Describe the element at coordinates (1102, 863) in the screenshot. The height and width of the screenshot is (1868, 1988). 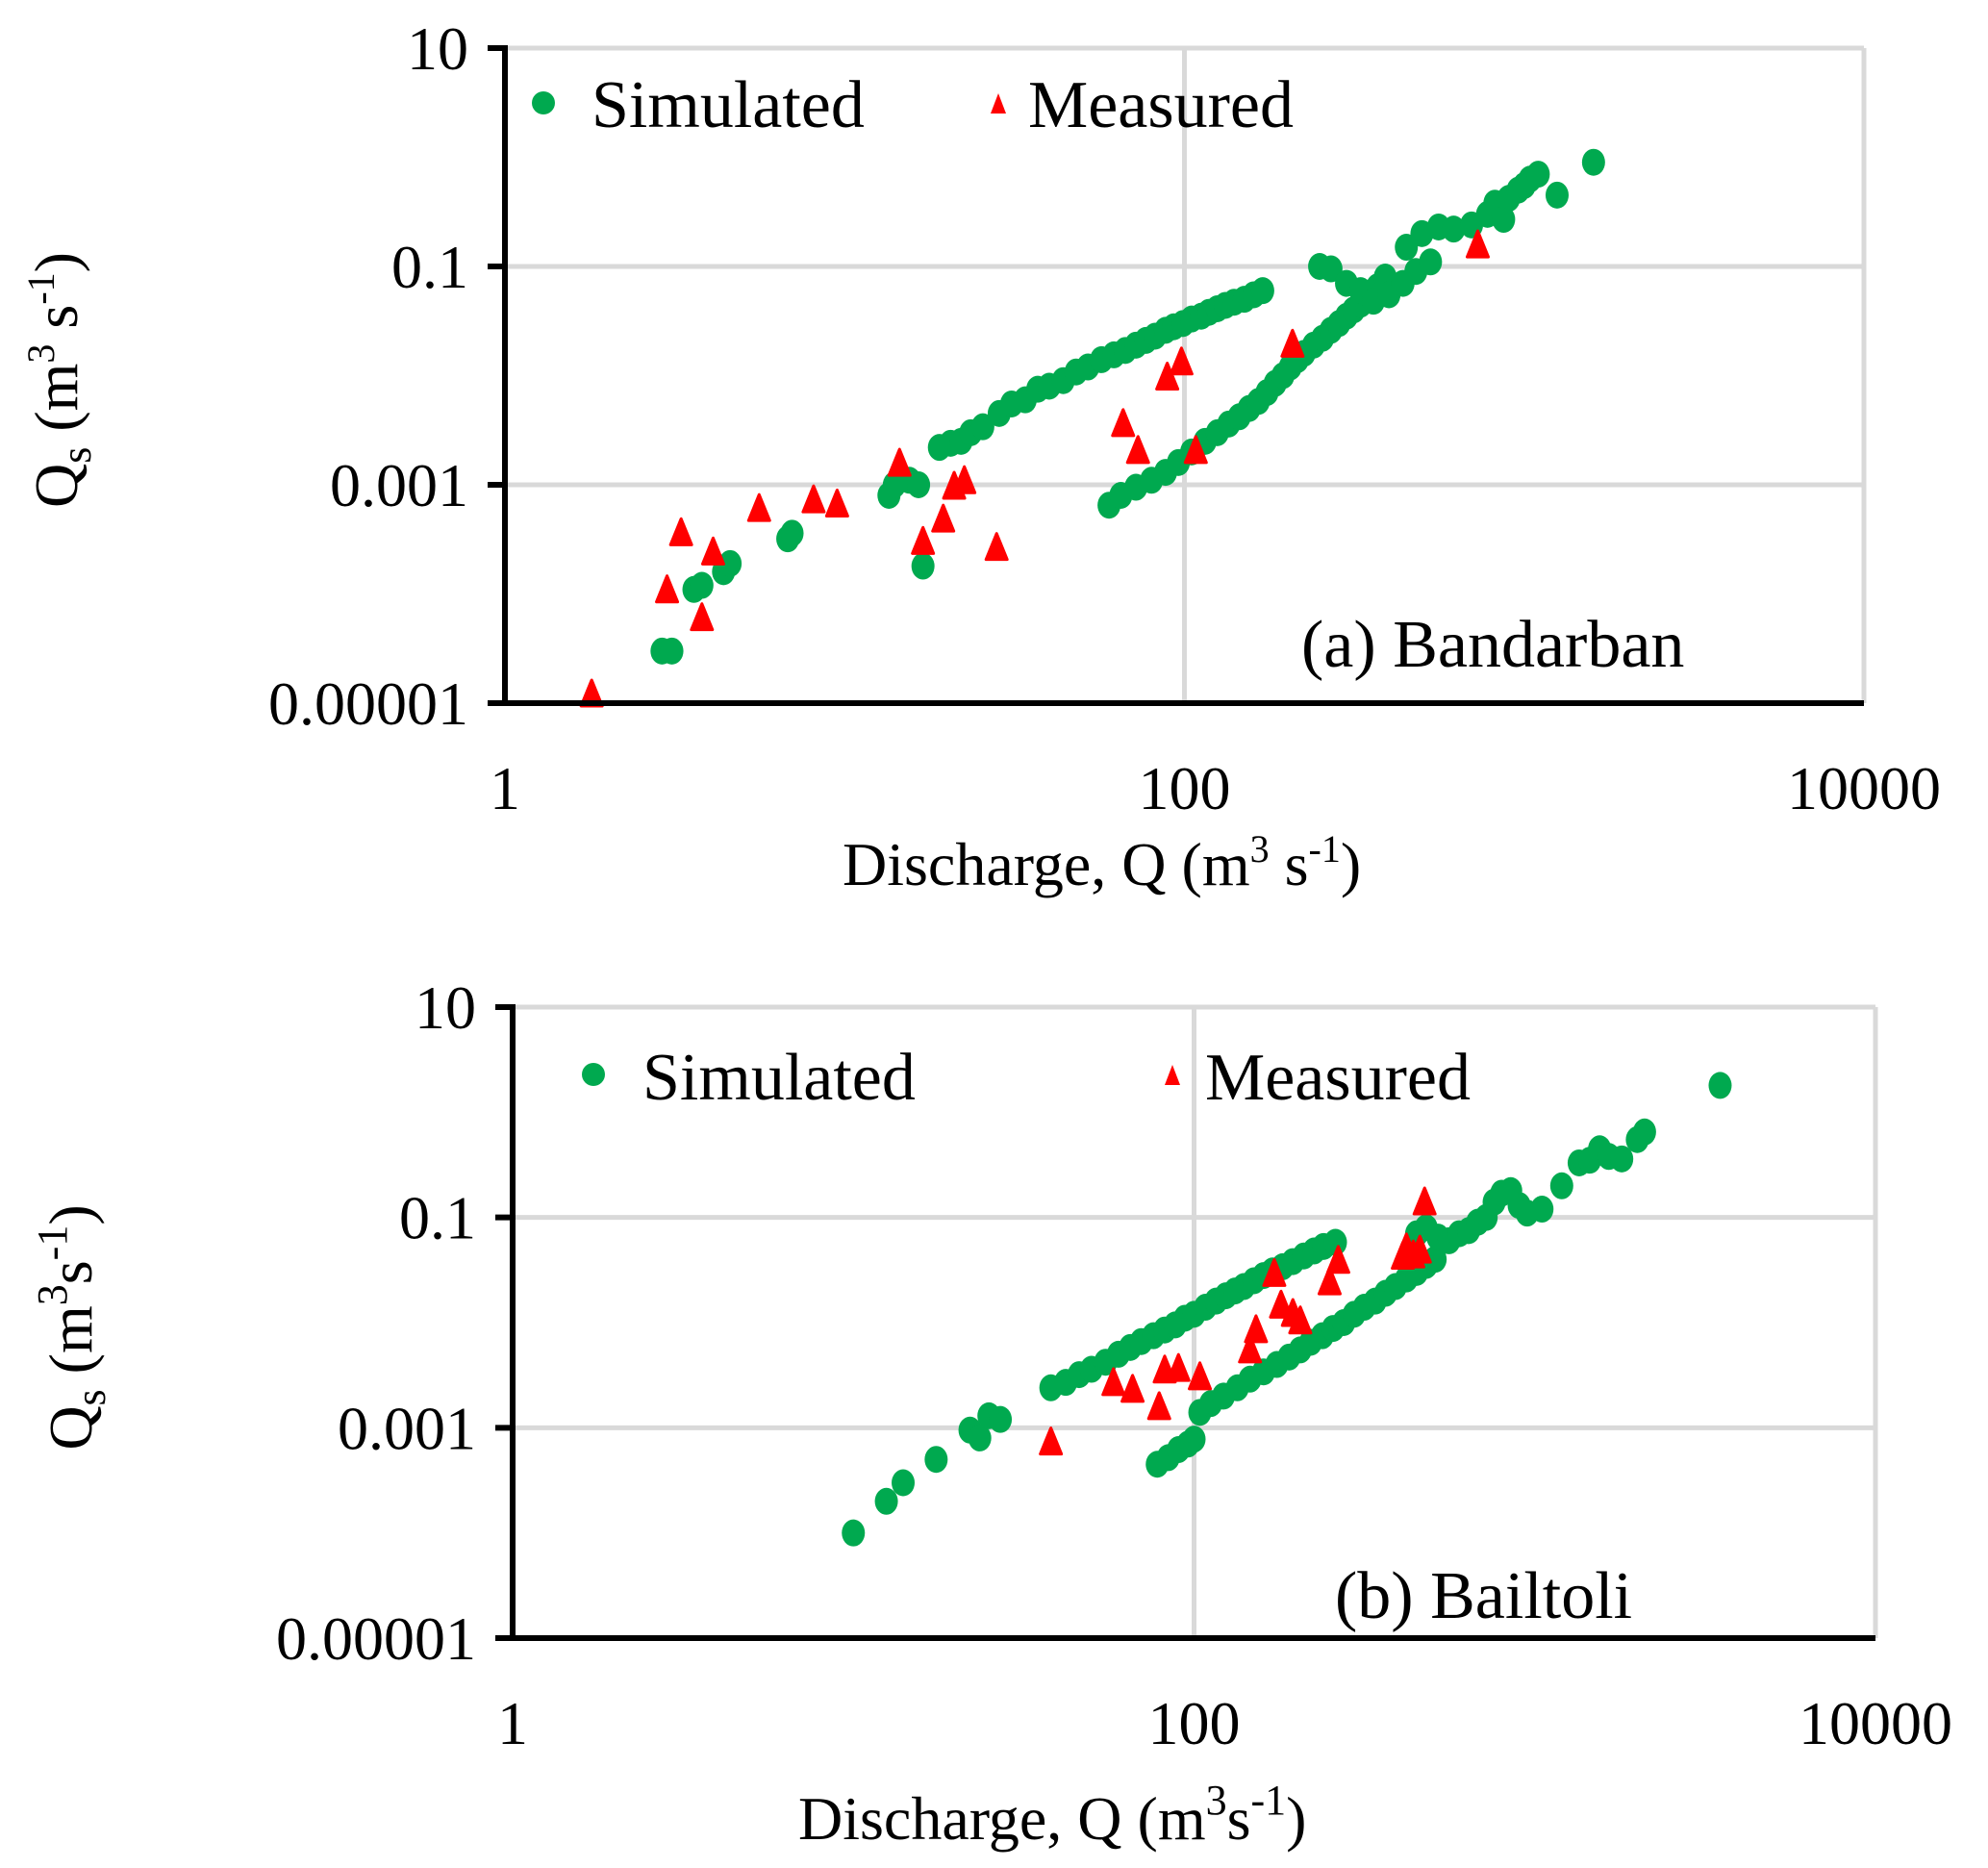
I see `panel-a-x-axis-title: Discharge, Q (m3 s-1)` at that location.